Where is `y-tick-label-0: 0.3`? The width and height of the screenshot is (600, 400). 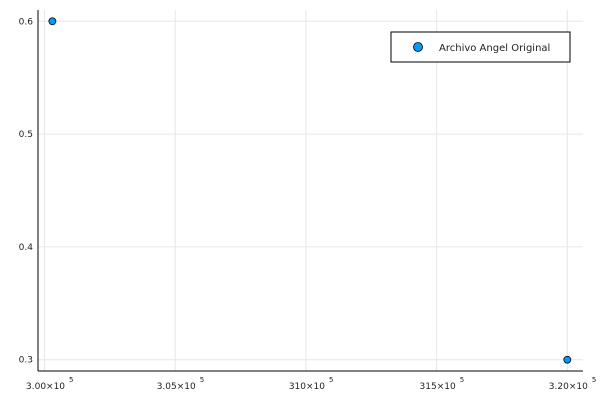
y-tick-label-0: 0.3 is located at coordinates (26, 361).